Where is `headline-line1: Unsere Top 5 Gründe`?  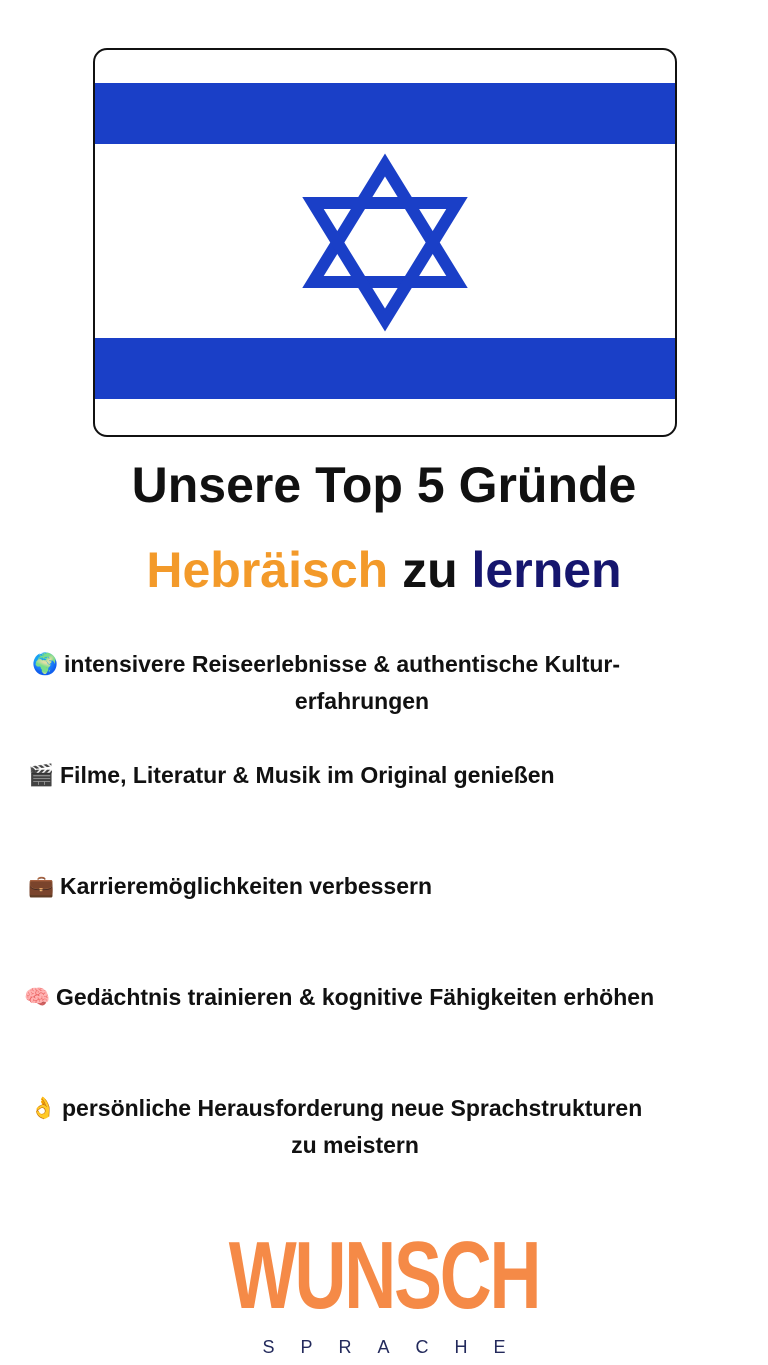 headline-line1: Unsere Top 5 Gründe is located at coordinates (384, 485).